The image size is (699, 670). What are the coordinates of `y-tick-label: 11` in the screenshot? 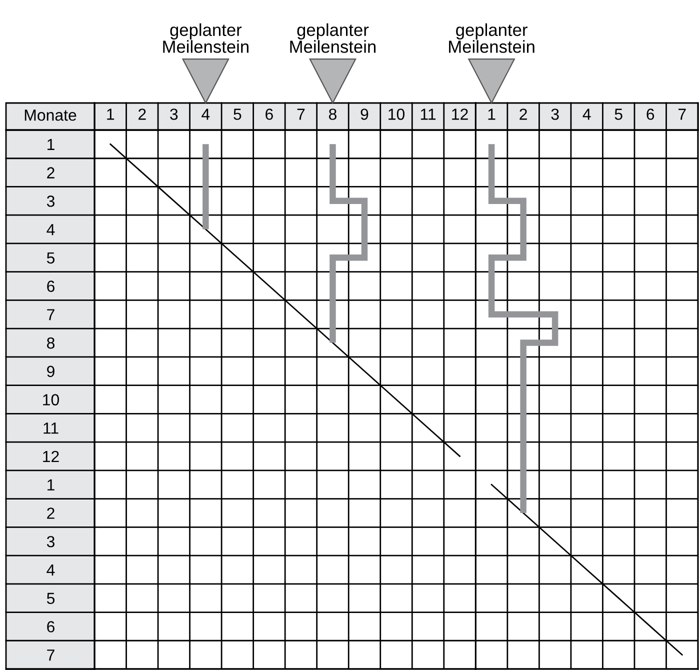 It's located at (51, 428).